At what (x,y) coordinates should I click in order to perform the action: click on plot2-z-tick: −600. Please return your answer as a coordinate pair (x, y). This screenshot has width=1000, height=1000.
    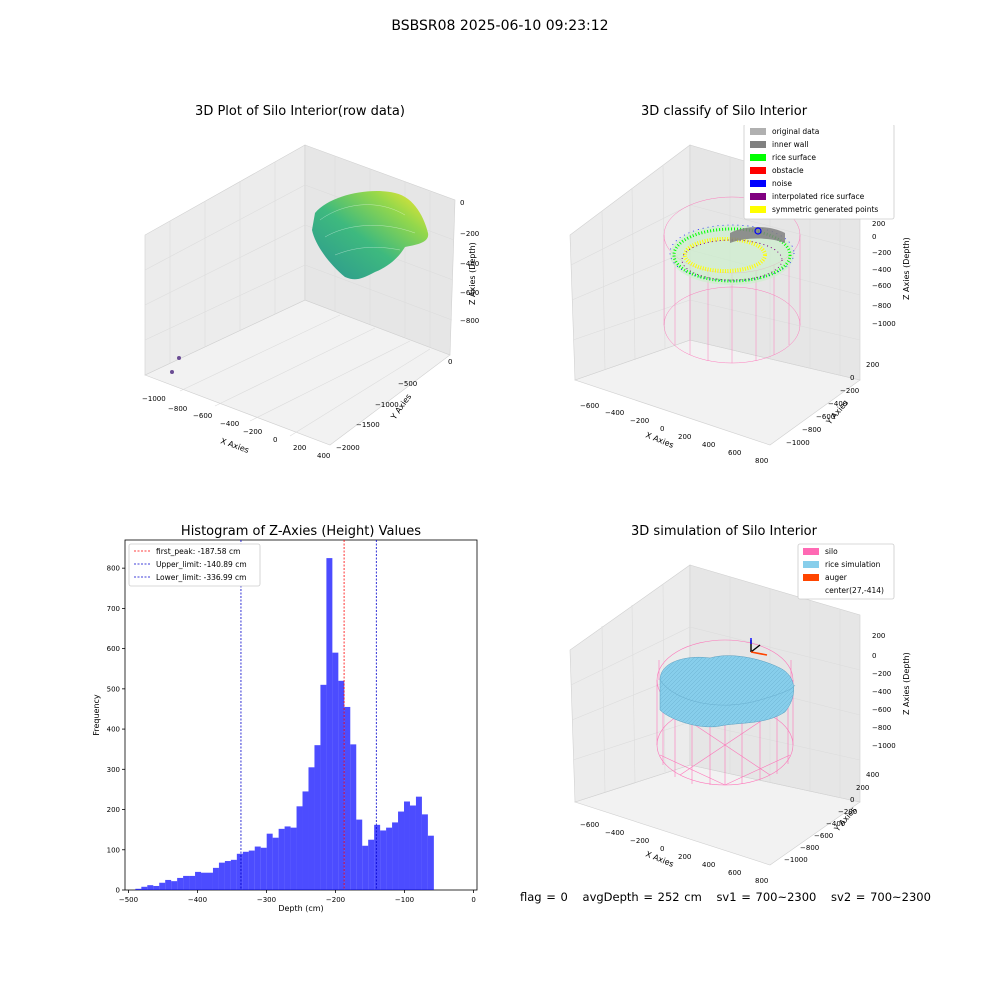
    Looking at the image, I should click on (881, 286).